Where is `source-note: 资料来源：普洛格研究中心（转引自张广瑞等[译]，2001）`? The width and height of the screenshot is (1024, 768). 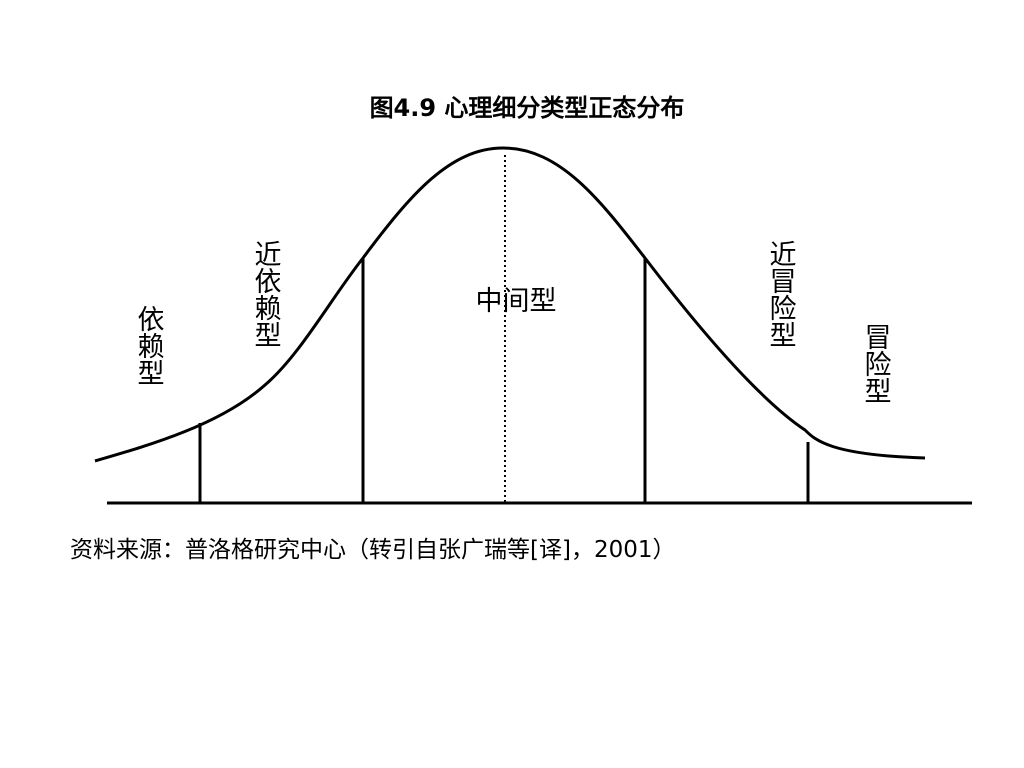
source-note: 资料来源：普洛格研究中心（转引自张广瑞等[译]，2001） is located at coordinates (372, 550).